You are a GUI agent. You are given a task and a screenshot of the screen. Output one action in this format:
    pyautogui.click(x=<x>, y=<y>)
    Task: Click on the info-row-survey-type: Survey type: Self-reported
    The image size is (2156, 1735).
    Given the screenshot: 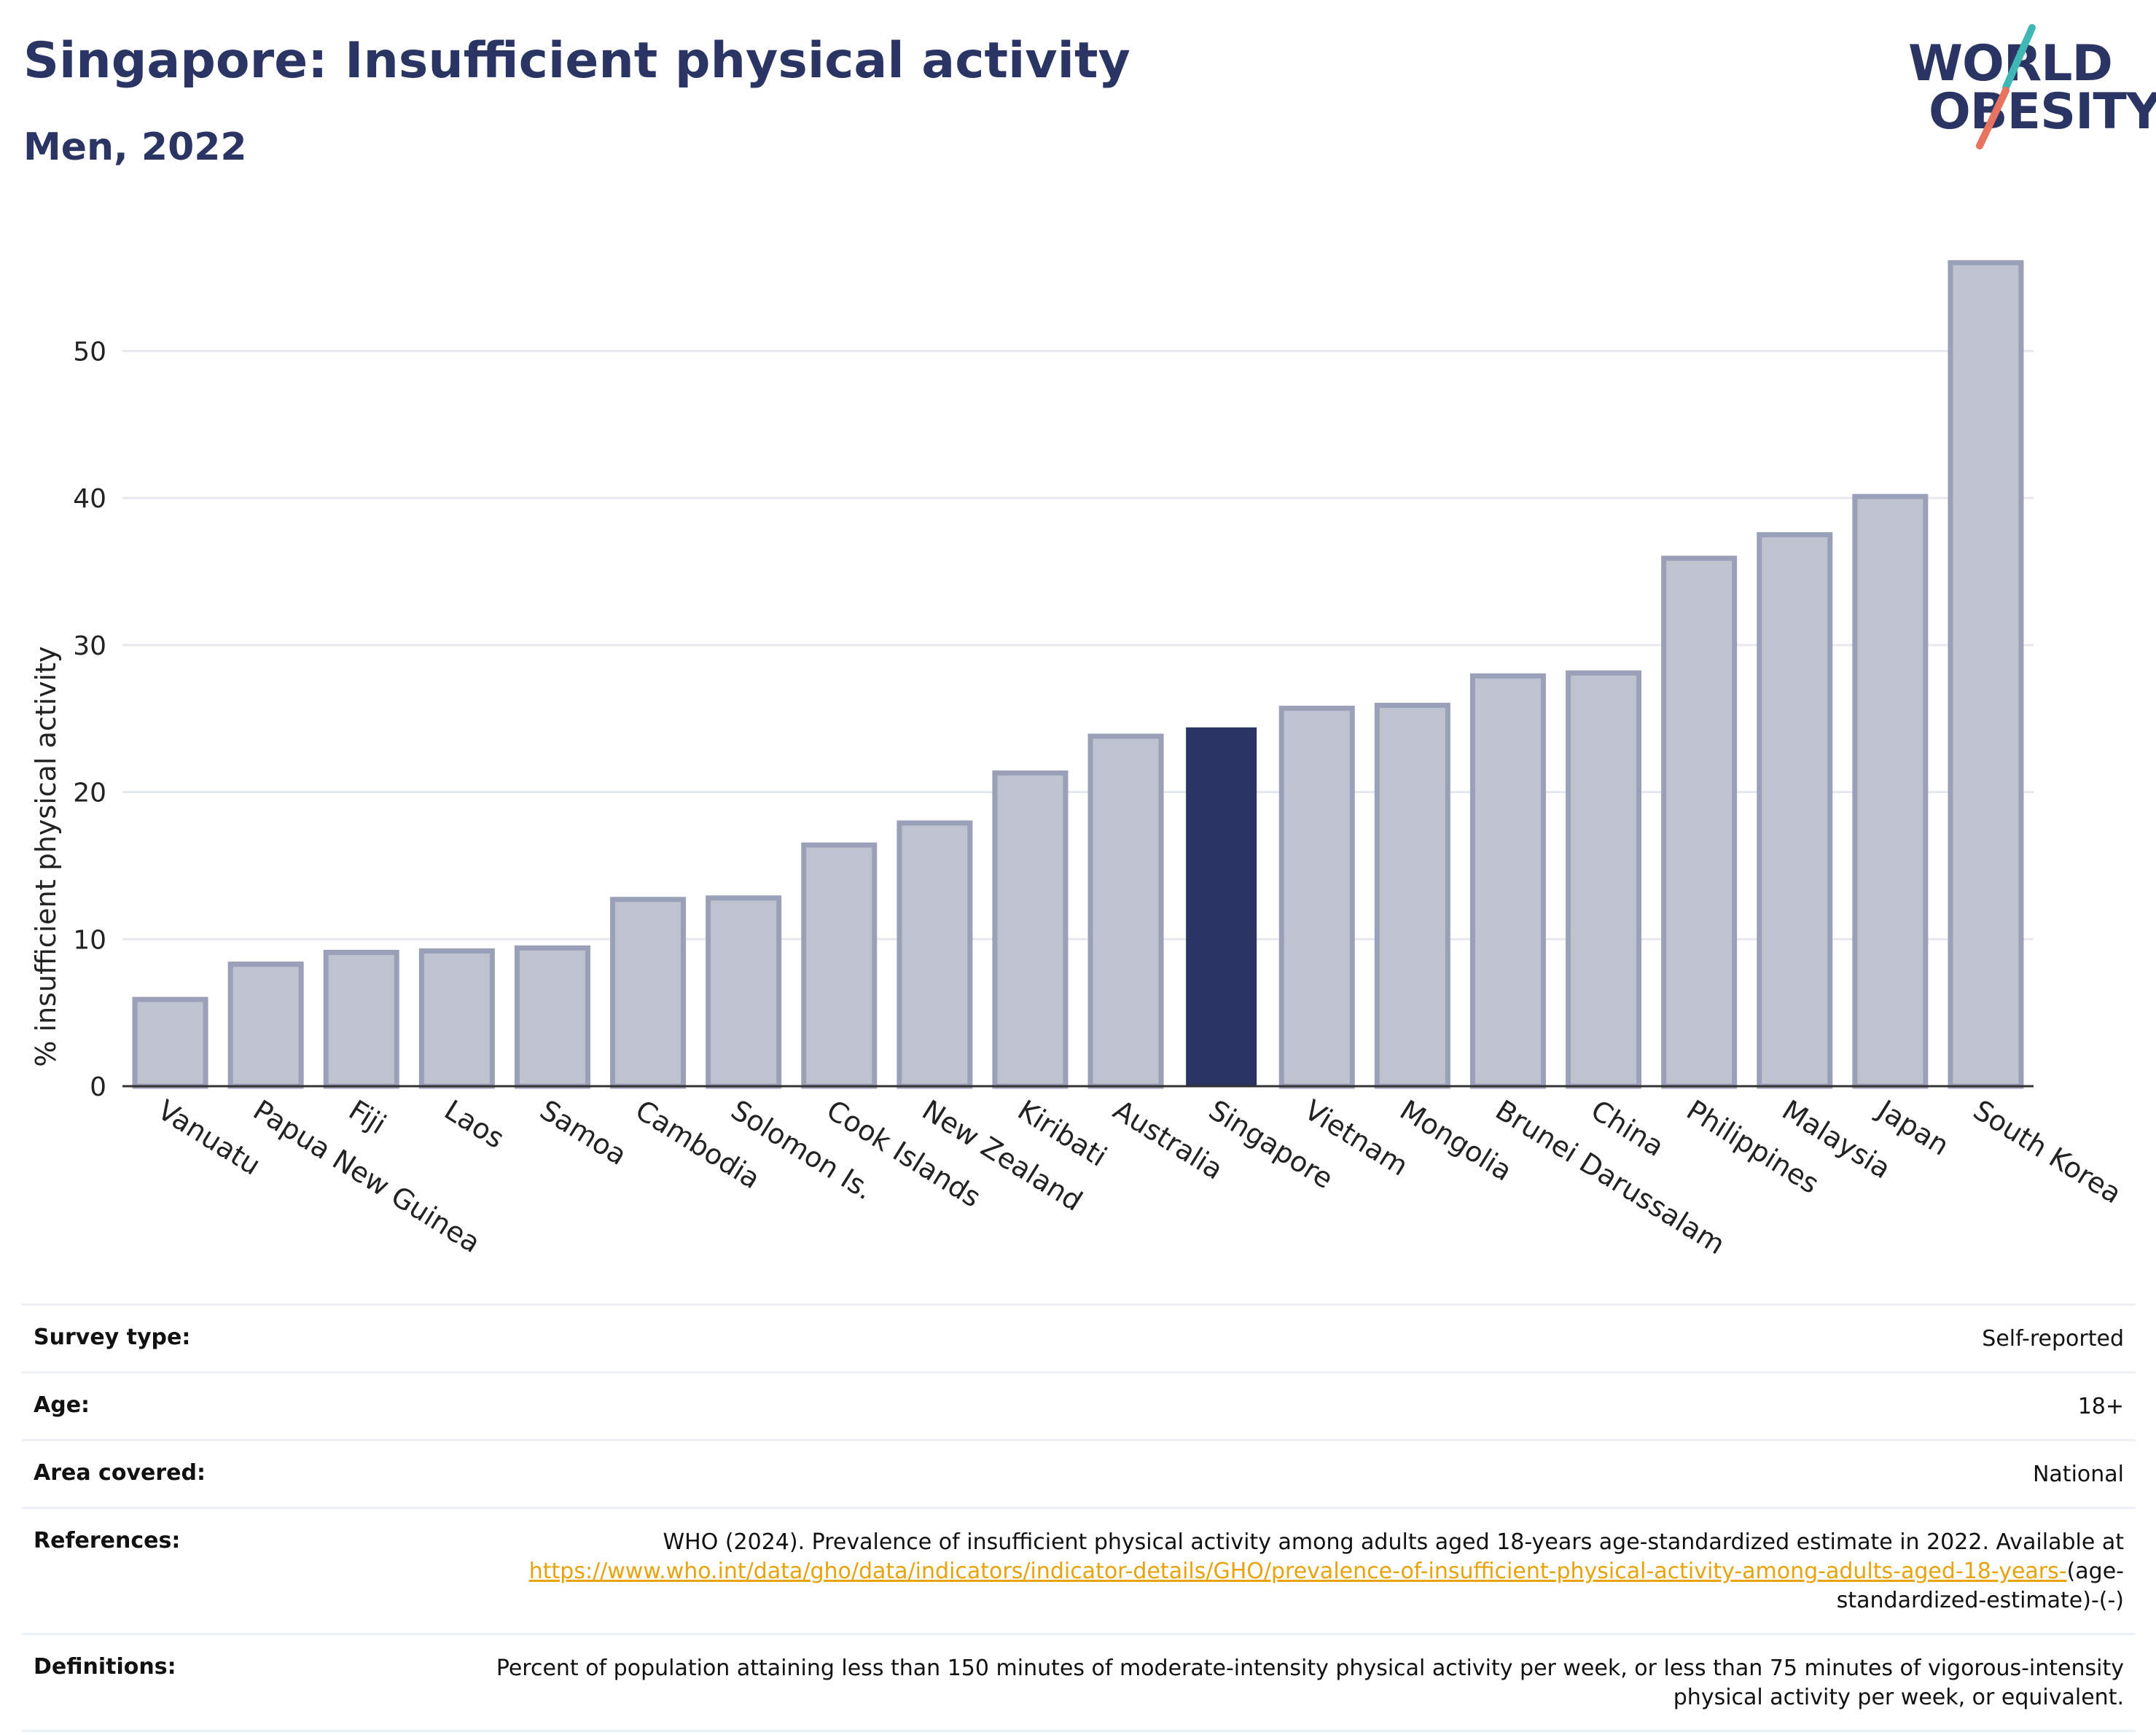 What is the action you would take?
    pyautogui.click(x=1079, y=1338)
    